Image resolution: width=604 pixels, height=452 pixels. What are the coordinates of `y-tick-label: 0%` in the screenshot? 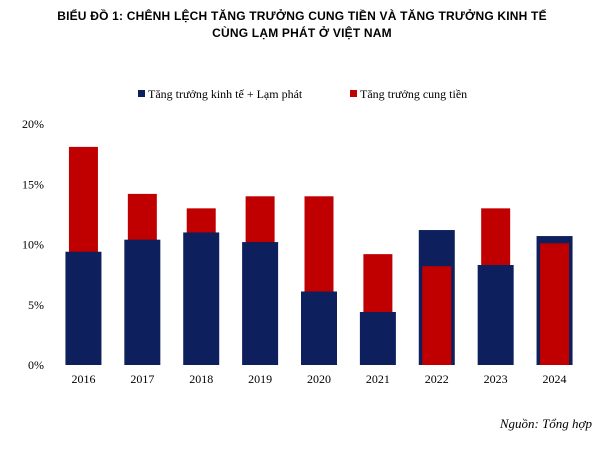 It's located at (36, 365).